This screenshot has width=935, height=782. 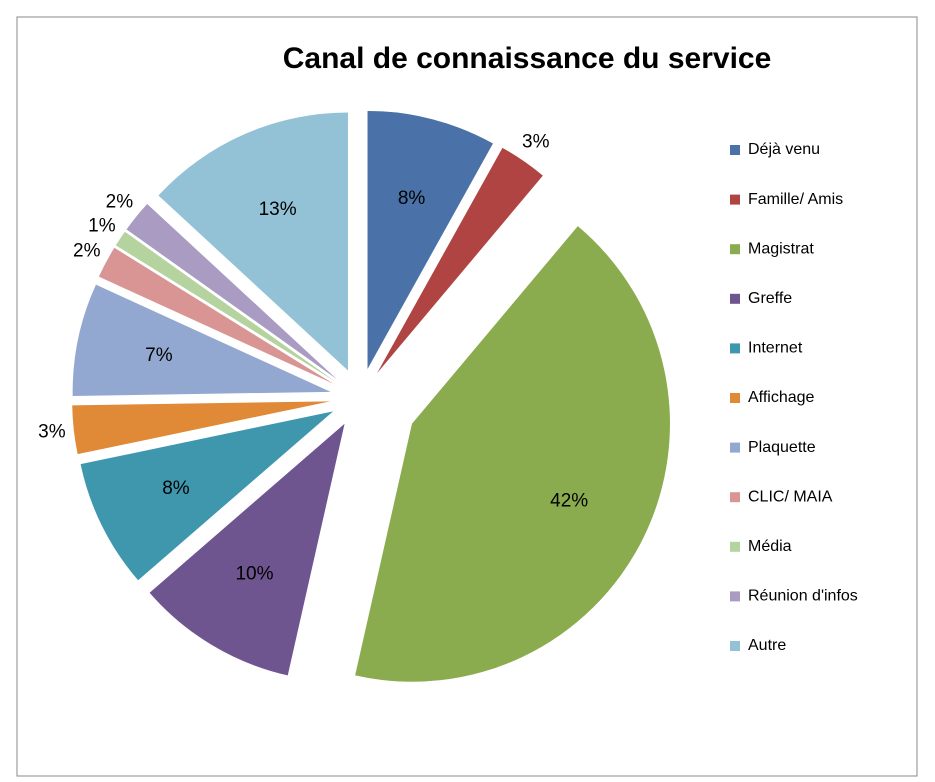 I want to click on chart-title: Canal de connaissance du service, so click(x=527, y=58).